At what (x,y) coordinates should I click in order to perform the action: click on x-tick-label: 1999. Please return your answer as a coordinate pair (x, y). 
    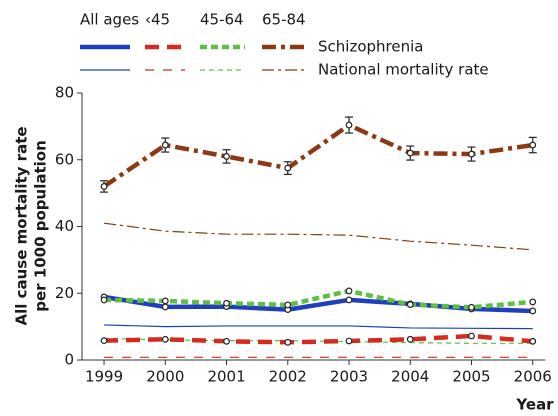
    Looking at the image, I should click on (104, 377).